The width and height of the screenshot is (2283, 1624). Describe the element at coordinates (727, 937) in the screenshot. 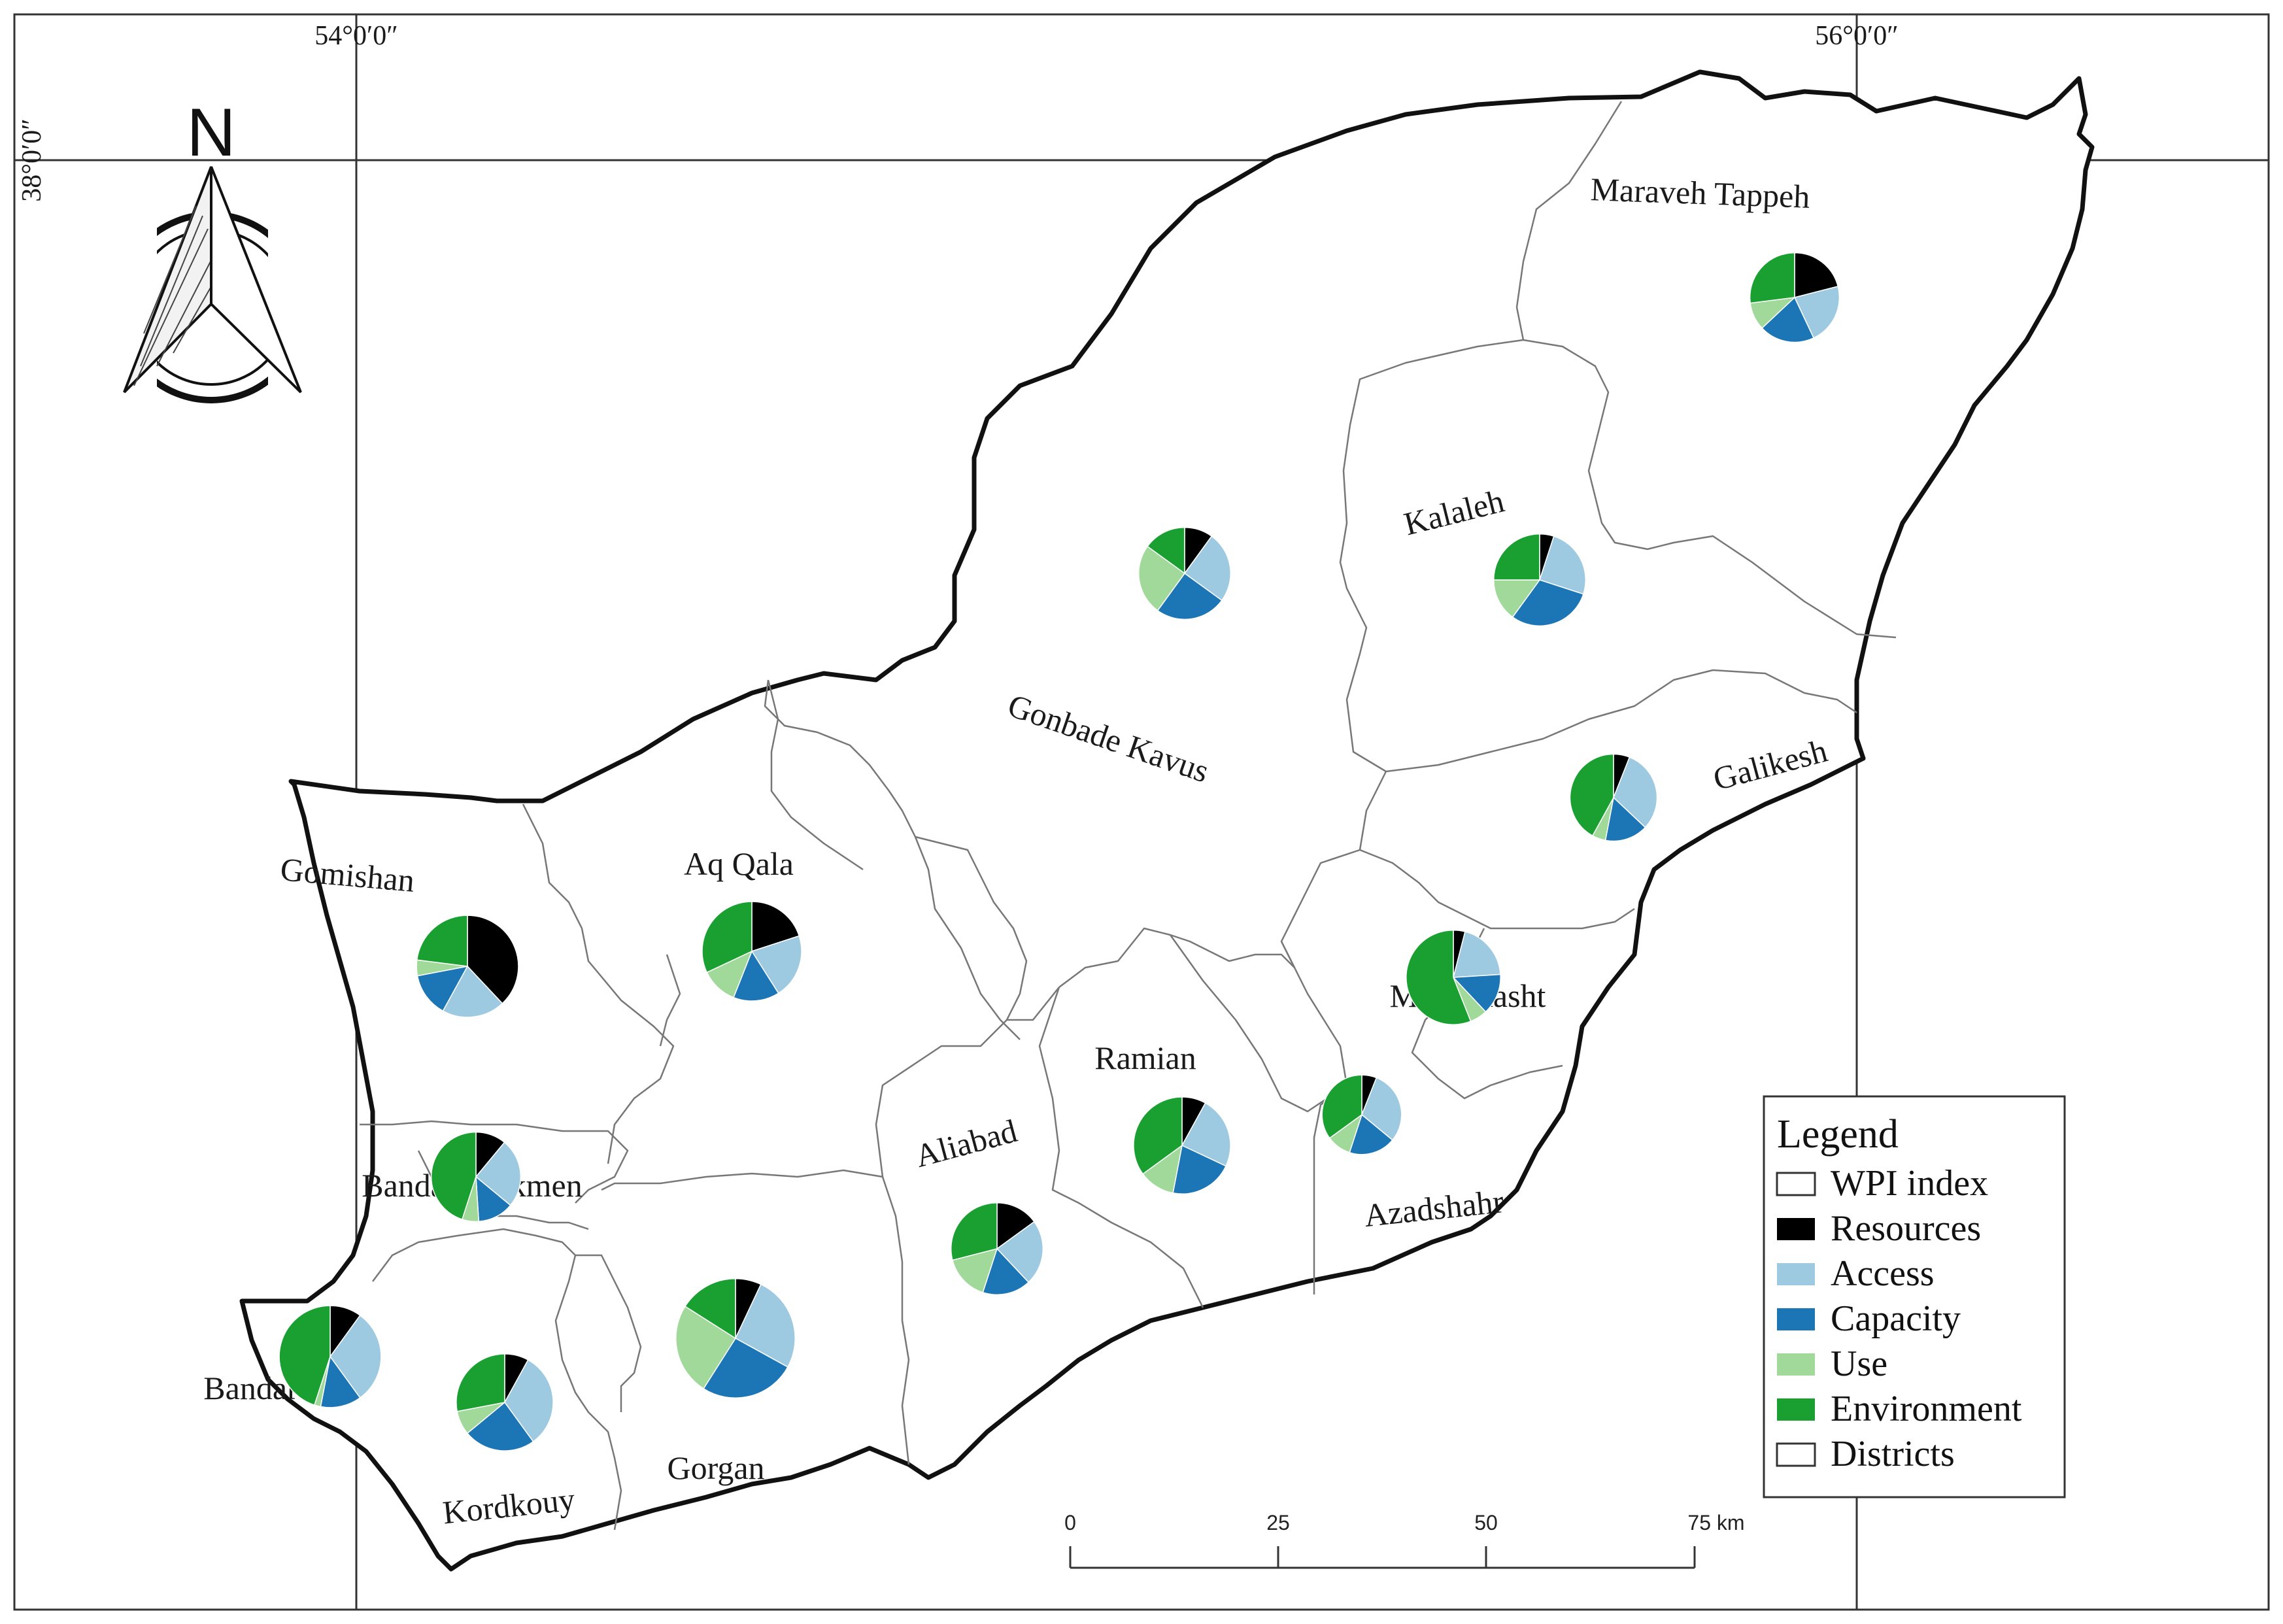

I see `pie-slice-aqqala-environment` at that location.